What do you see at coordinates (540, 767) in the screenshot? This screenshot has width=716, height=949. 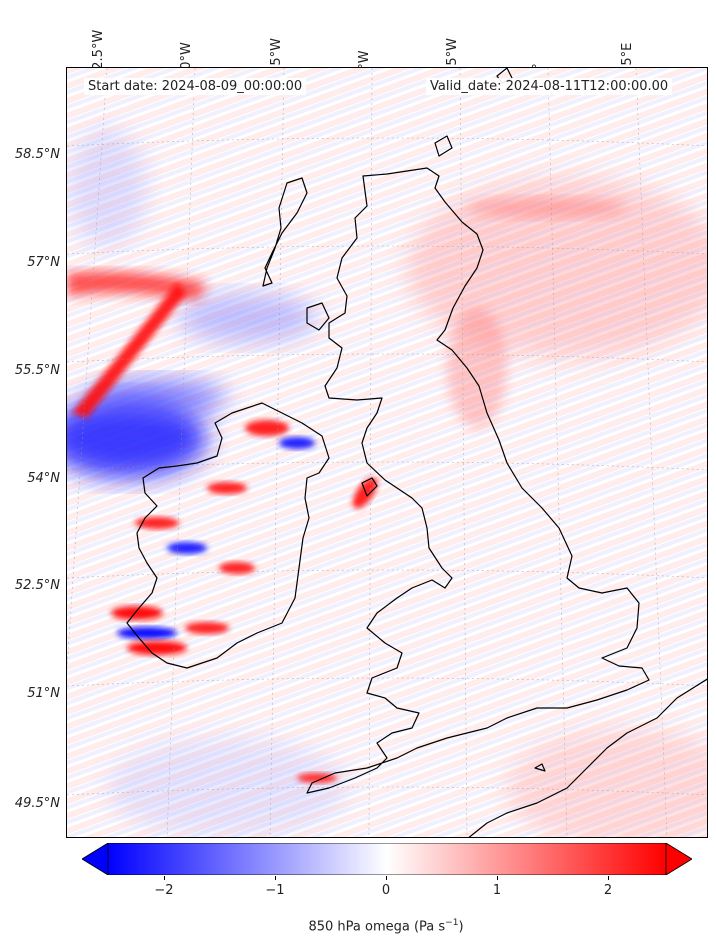 I see `channel-islands` at bounding box center [540, 767].